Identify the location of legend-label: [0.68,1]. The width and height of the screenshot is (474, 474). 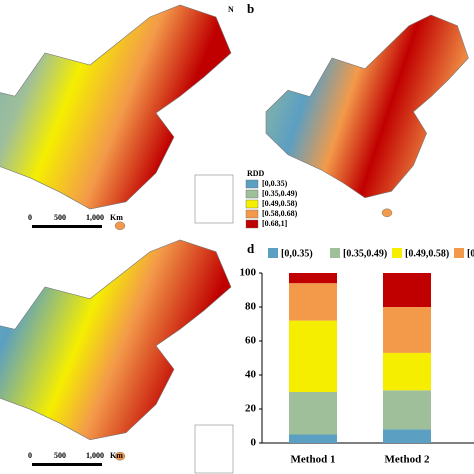
(275, 223).